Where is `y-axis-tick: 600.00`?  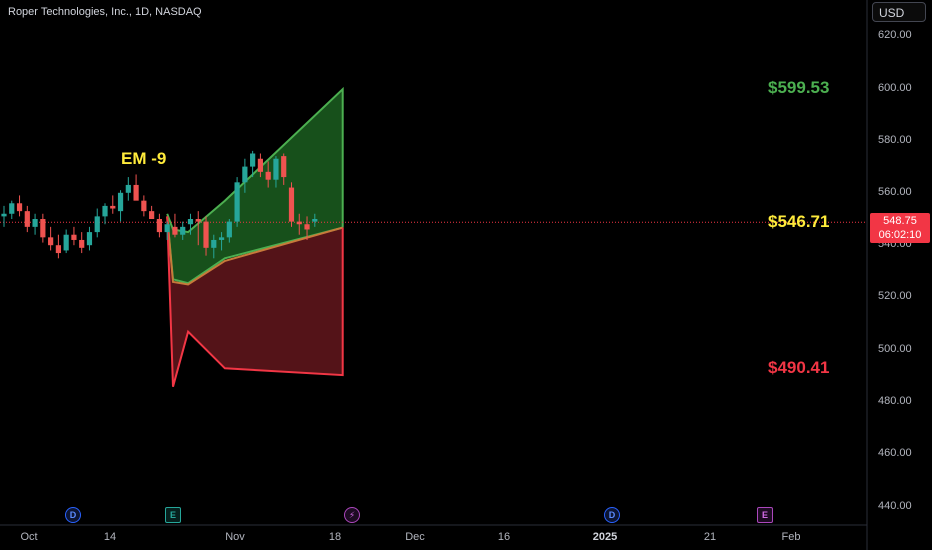
y-axis-tick: 600.00 is located at coordinates (895, 88).